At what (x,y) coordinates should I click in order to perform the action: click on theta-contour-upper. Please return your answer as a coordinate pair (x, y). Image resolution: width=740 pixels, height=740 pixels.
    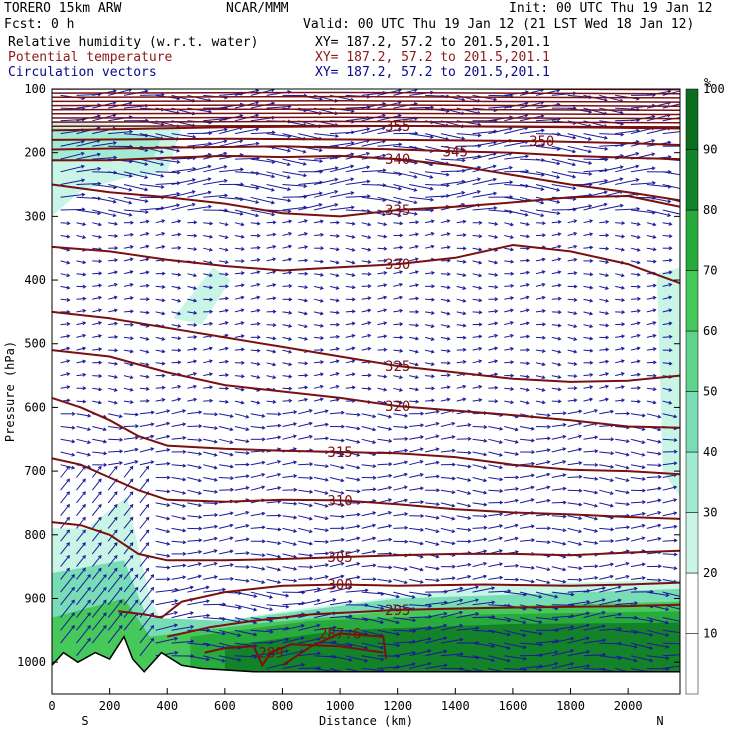
    Looking at the image, I should click on (366, 118).